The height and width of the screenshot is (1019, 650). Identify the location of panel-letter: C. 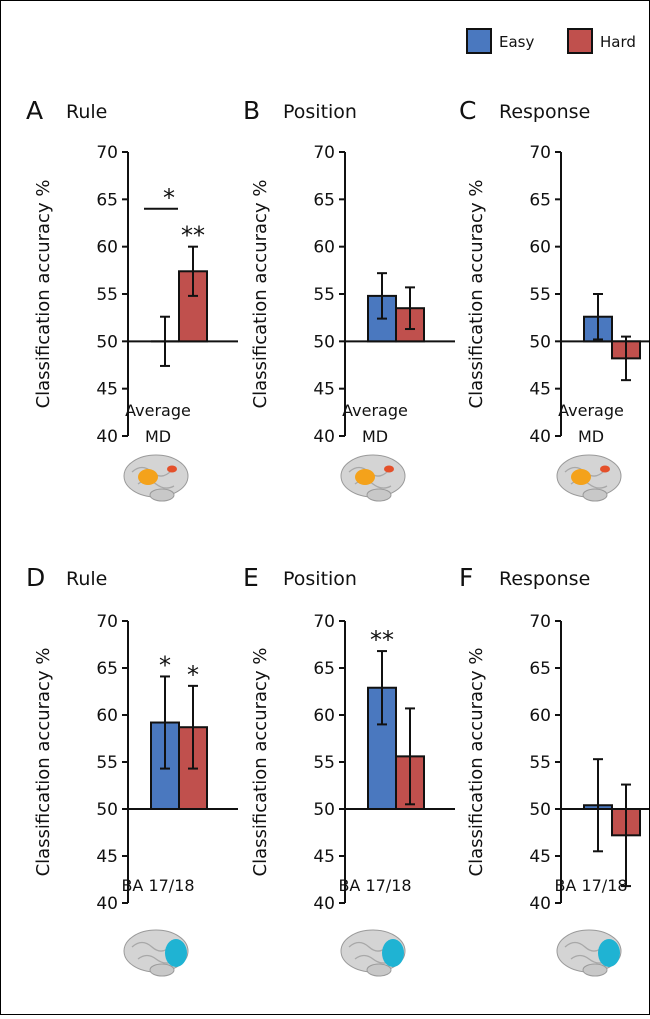
(467, 110).